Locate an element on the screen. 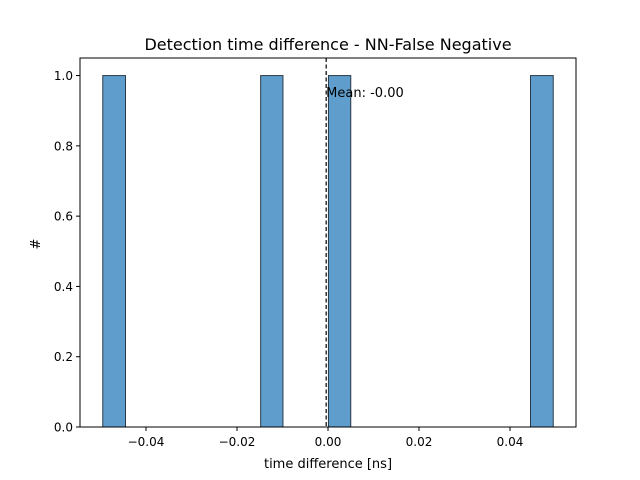 The width and height of the screenshot is (640, 480). mean-annotation: Mean: -0.00 is located at coordinates (365, 93).